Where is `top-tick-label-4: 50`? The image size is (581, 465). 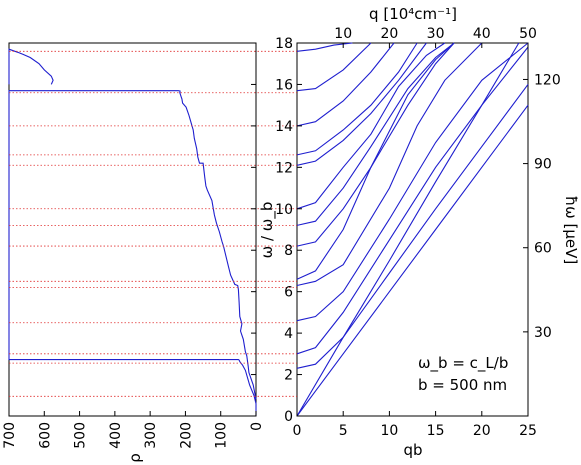
top-tick-label-4: 50 is located at coordinates (528, 34).